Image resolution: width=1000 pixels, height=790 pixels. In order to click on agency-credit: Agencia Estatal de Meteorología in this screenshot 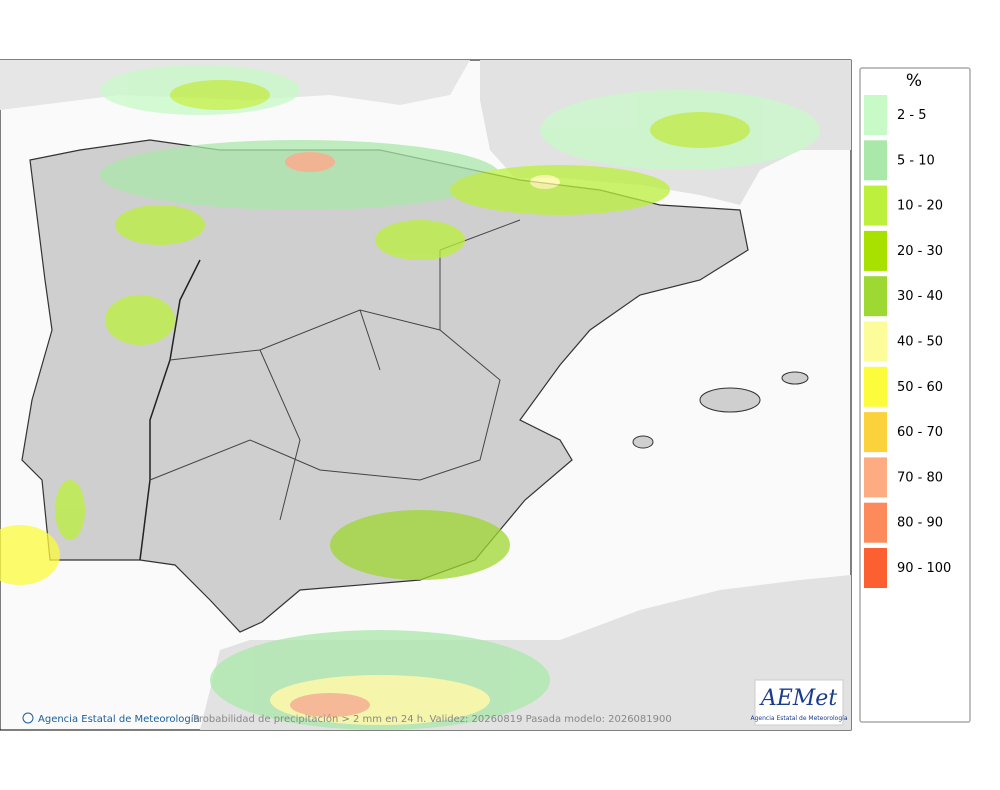, I will do `click(119, 719)`.